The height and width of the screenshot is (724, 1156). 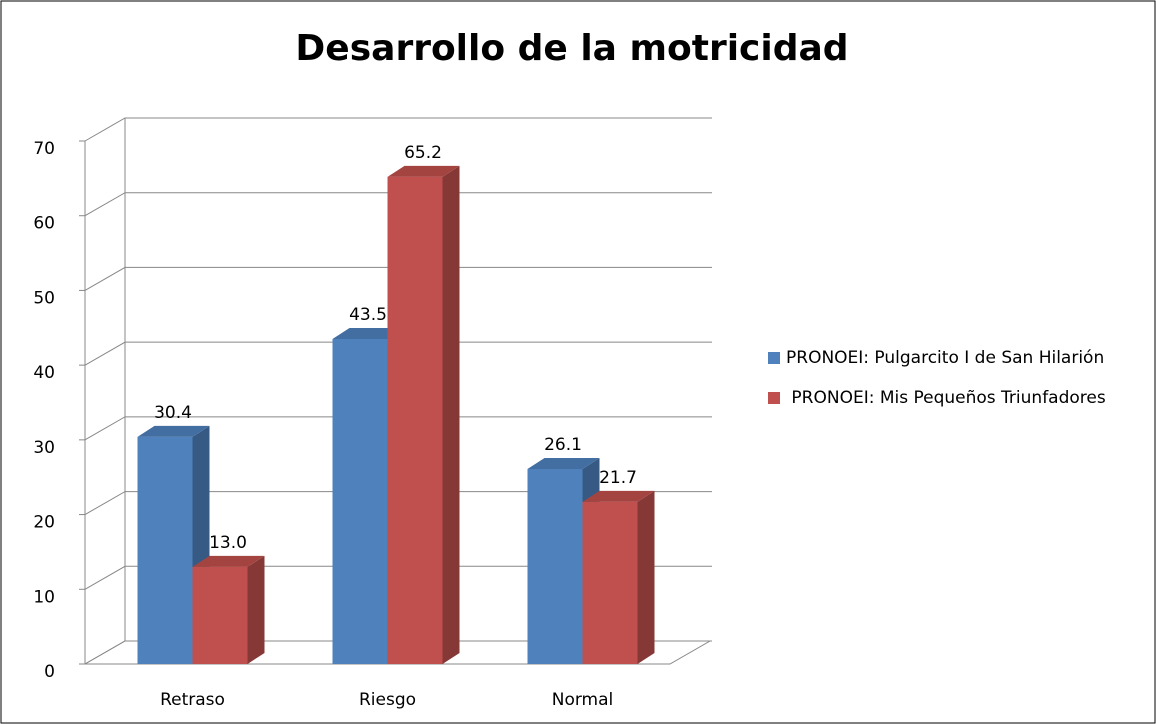 I want to click on legend-label: PRONOEI: Mis Pequeños Triunfadores, so click(x=946, y=398).